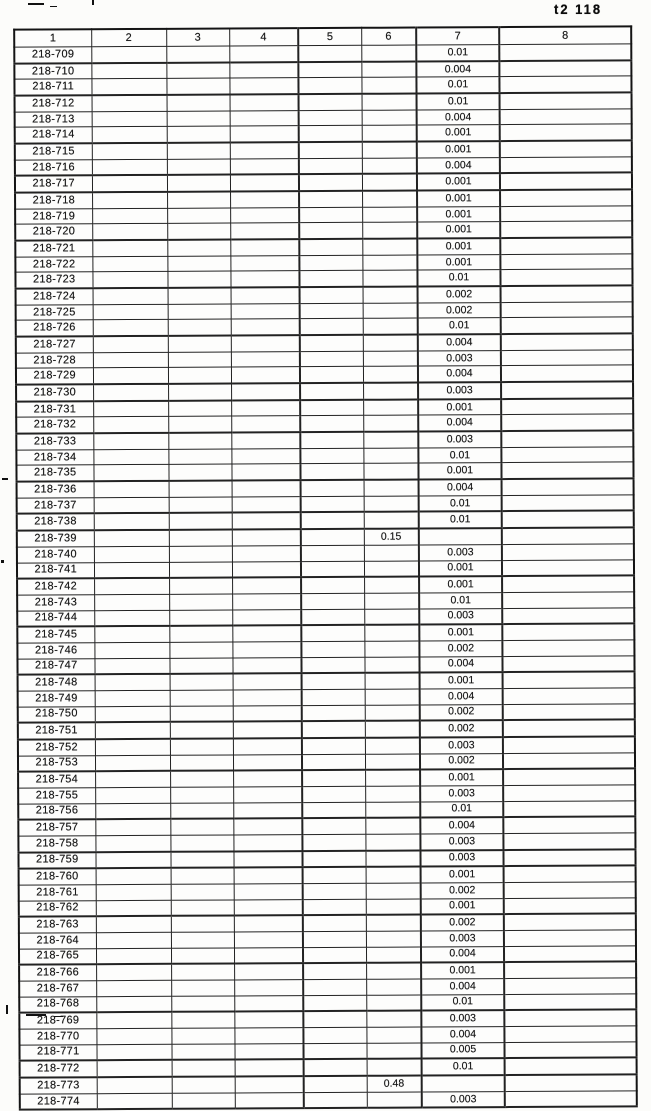  What do you see at coordinates (391, 537) in the screenshot?
I see `cell-col6: 0.15` at bounding box center [391, 537].